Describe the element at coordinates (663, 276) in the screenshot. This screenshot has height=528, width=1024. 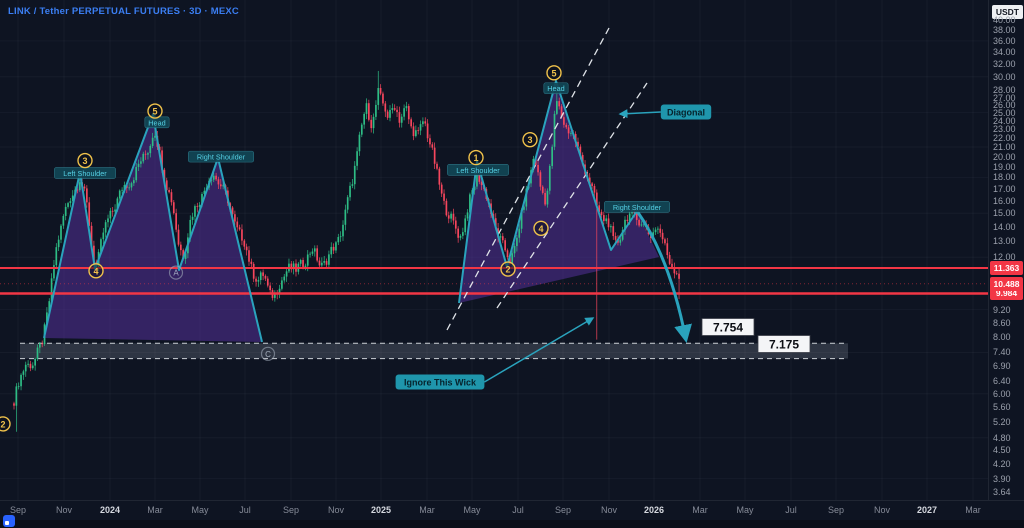
I see `projection-arrow` at that location.